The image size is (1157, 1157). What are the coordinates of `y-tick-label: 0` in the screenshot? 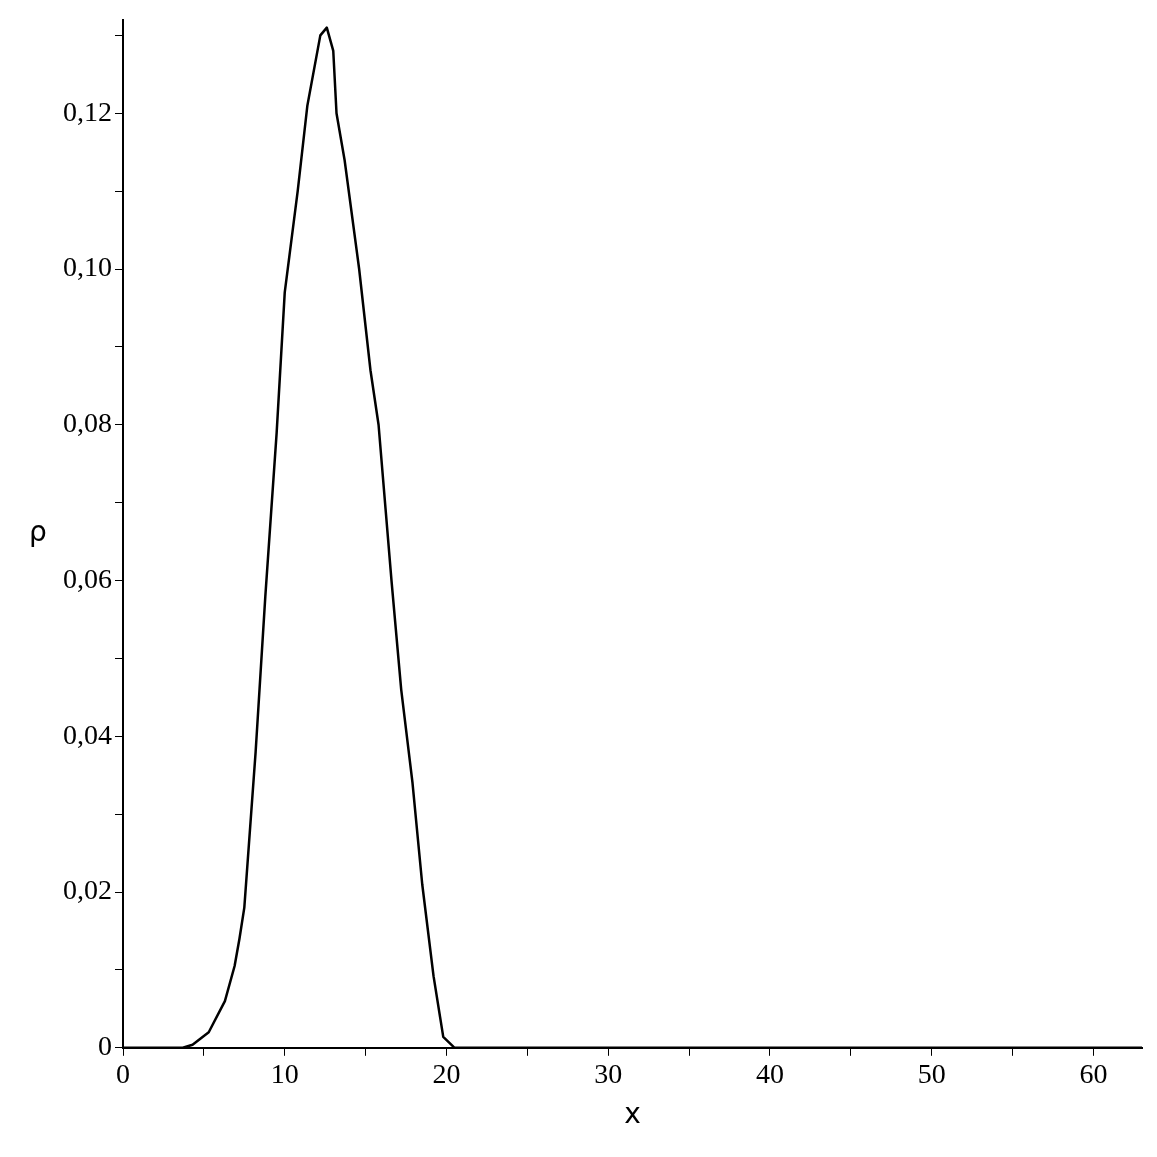 It's located at (105, 1046).